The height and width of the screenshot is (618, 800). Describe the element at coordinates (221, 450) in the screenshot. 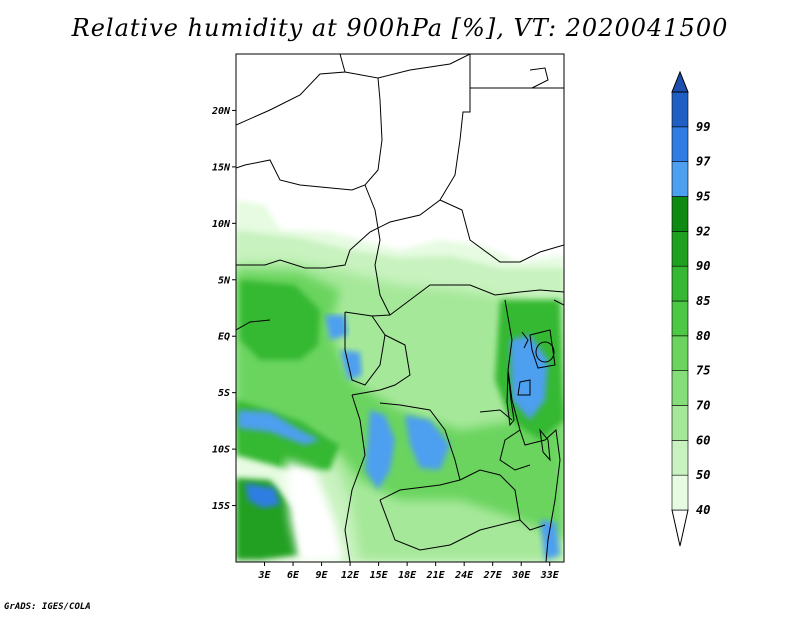

I see `lat-tick-label: 10S` at that location.